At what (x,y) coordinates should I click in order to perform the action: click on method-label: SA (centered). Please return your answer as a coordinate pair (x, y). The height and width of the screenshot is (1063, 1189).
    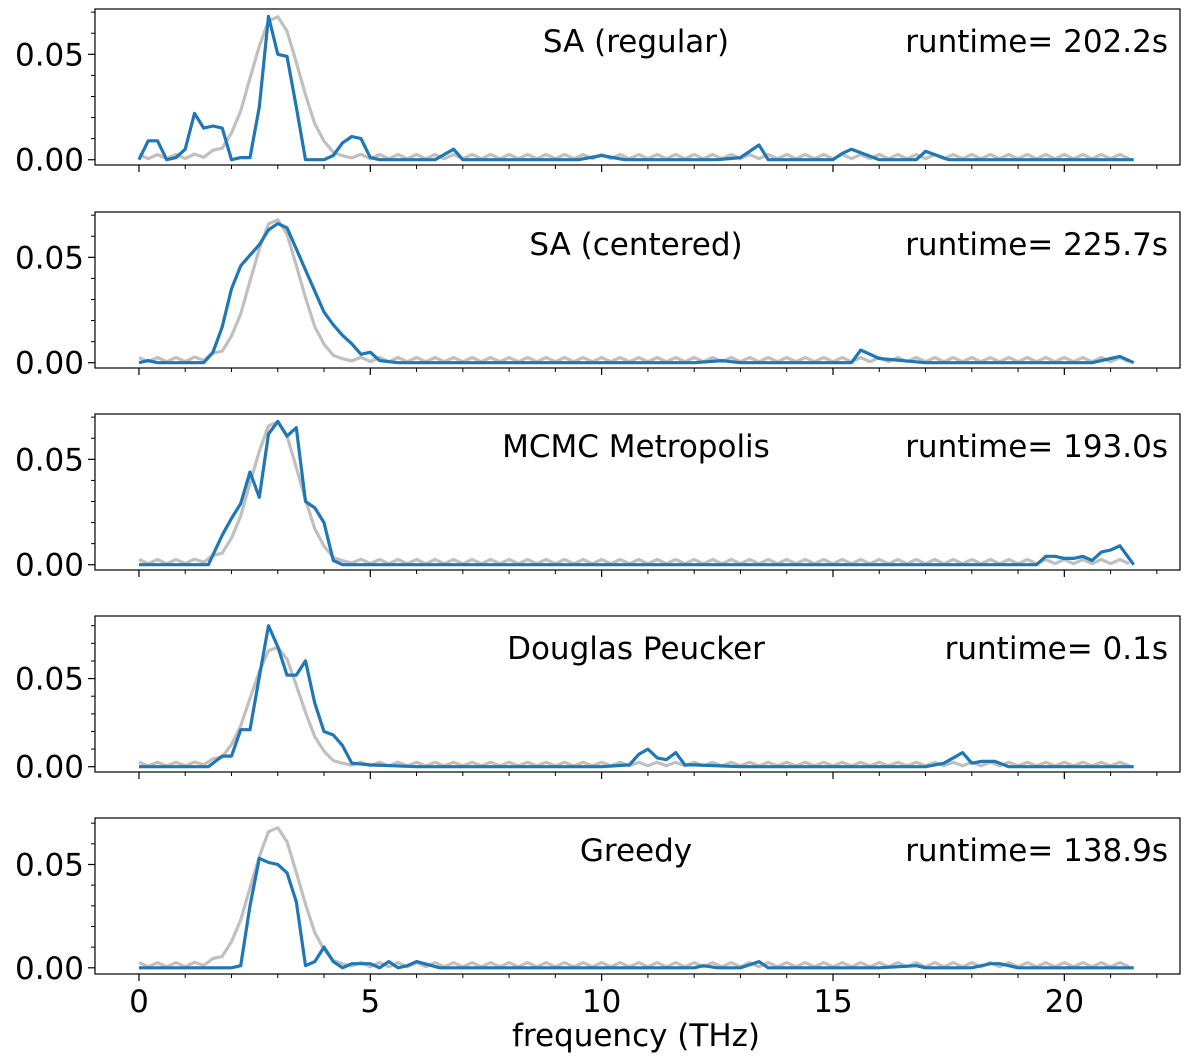
    Looking at the image, I should click on (635, 245).